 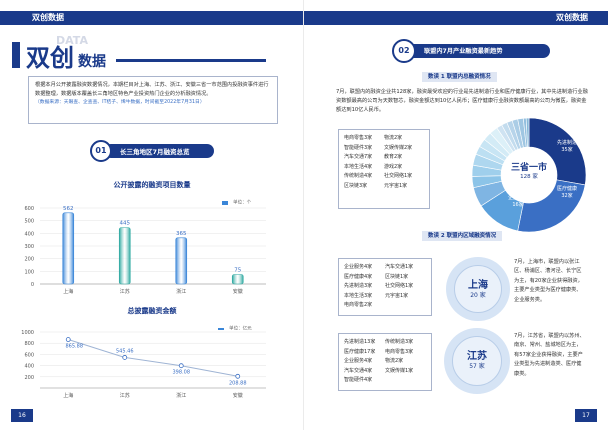 I want to click on chart2-ytick: 400, so click(x=29, y=367).